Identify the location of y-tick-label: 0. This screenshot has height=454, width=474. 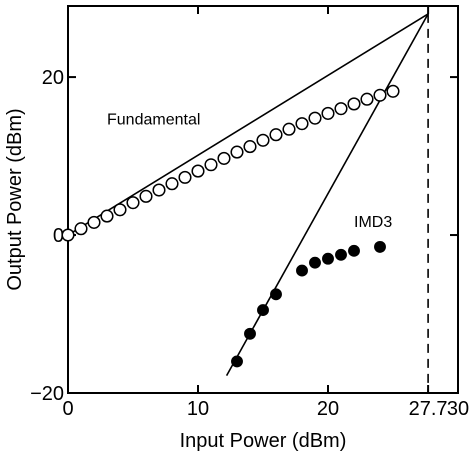
(58, 236).